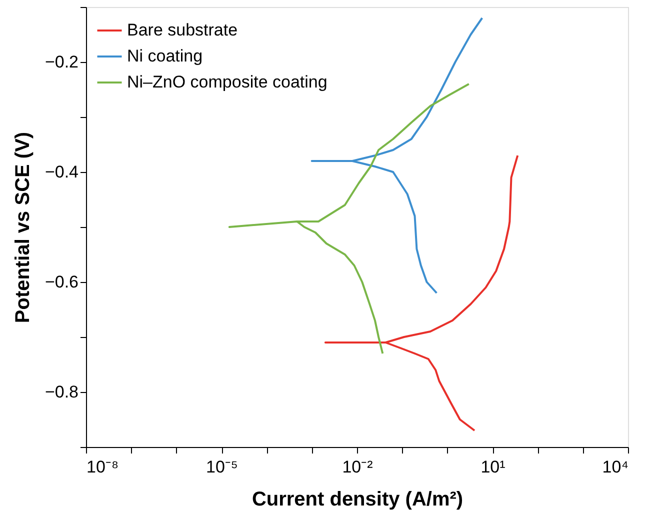  What do you see at coordinates (493, 467) in the screenshot?
I see `x-tick-label: 10¹` at bounding box center [493, 467].